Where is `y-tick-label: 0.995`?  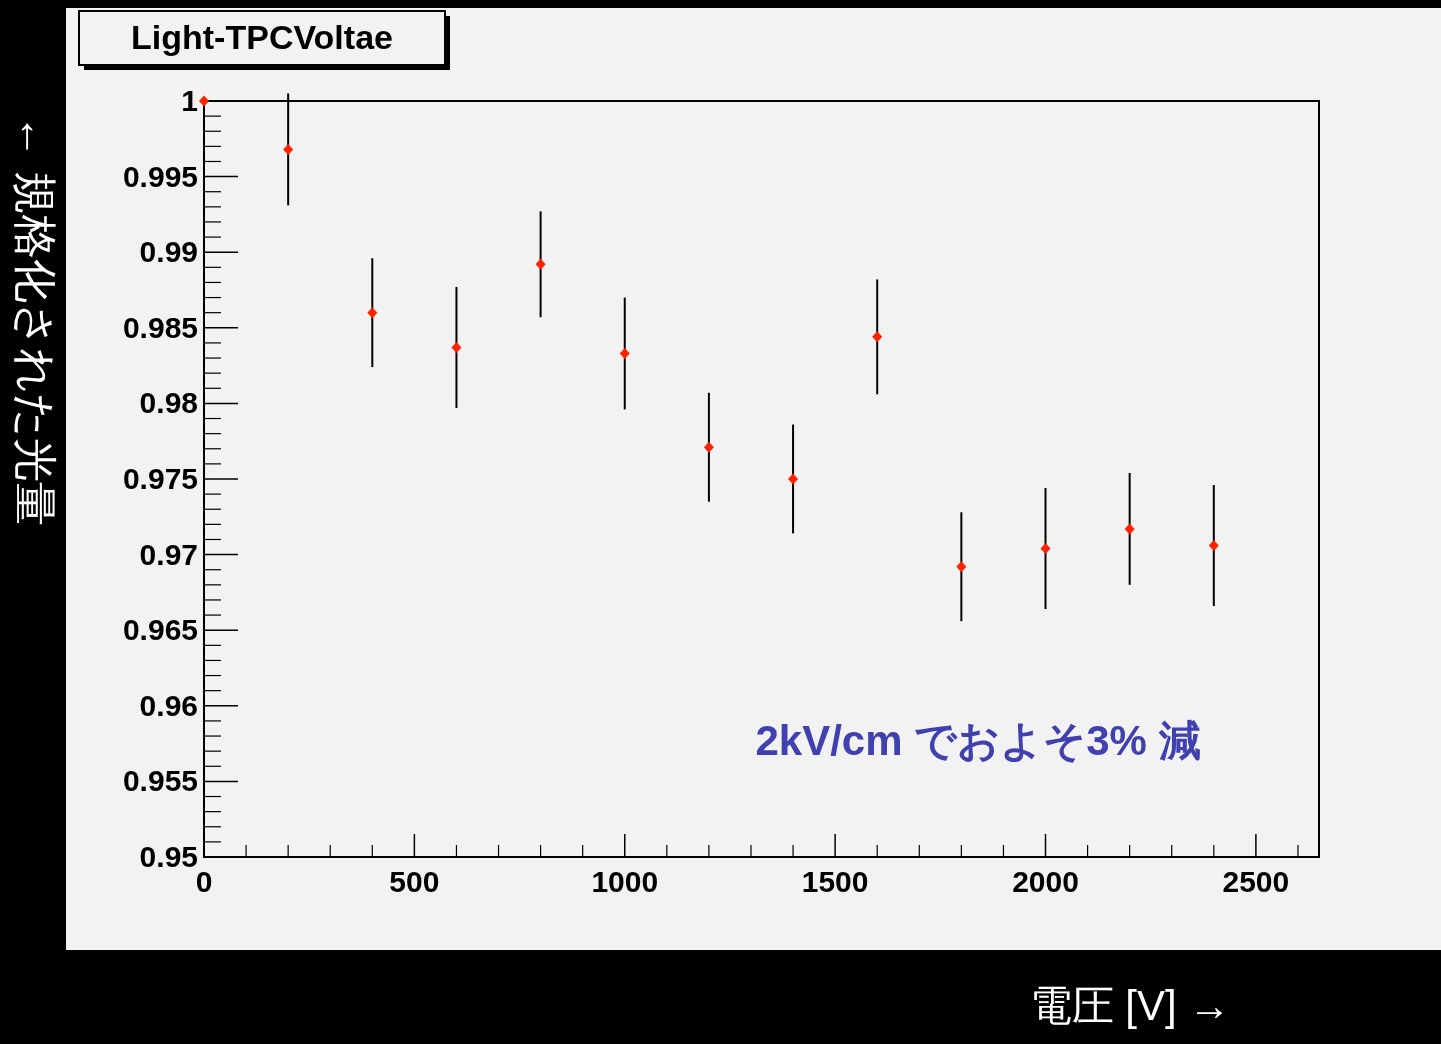
y-tick-label: 0.995 is located at coordinates (160, 176).